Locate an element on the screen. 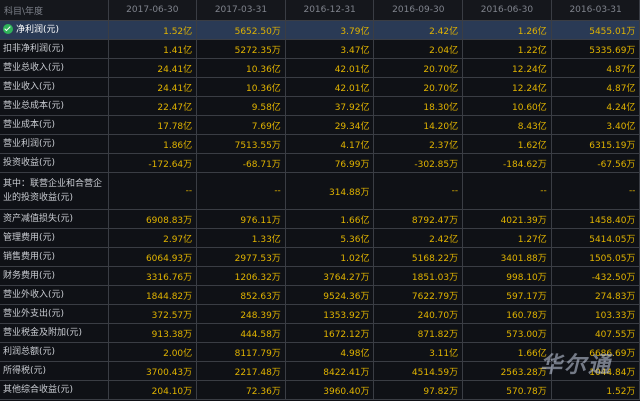 The height and width of the screenshot is (401, 640). value-cell: 8792.47万 is located at coordinates (418, 219).